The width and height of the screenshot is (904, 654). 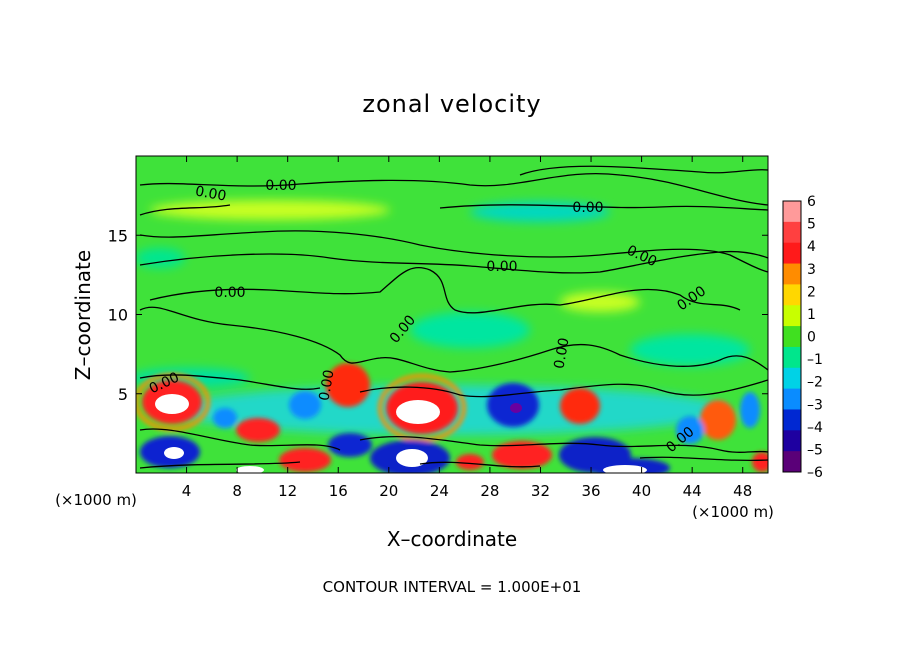 I want to click on colorbar-label: 4, so click(x=811, y=247).